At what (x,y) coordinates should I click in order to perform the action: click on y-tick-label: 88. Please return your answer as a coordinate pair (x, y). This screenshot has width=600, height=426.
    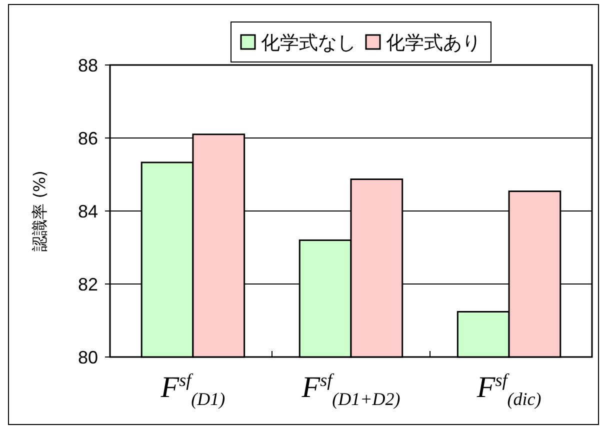
    Looking at the image, I should click on (88, 65).